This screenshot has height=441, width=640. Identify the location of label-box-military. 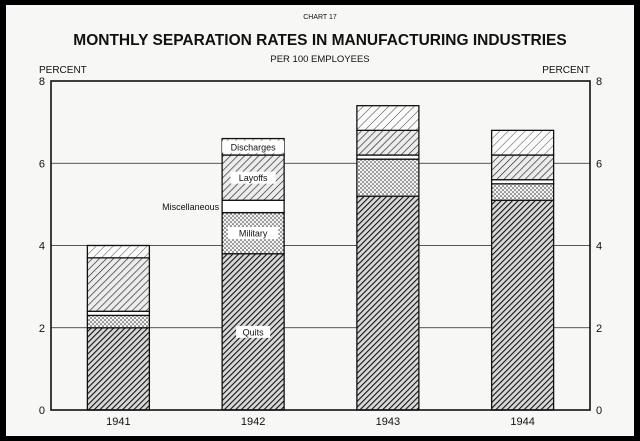
(253, 233).